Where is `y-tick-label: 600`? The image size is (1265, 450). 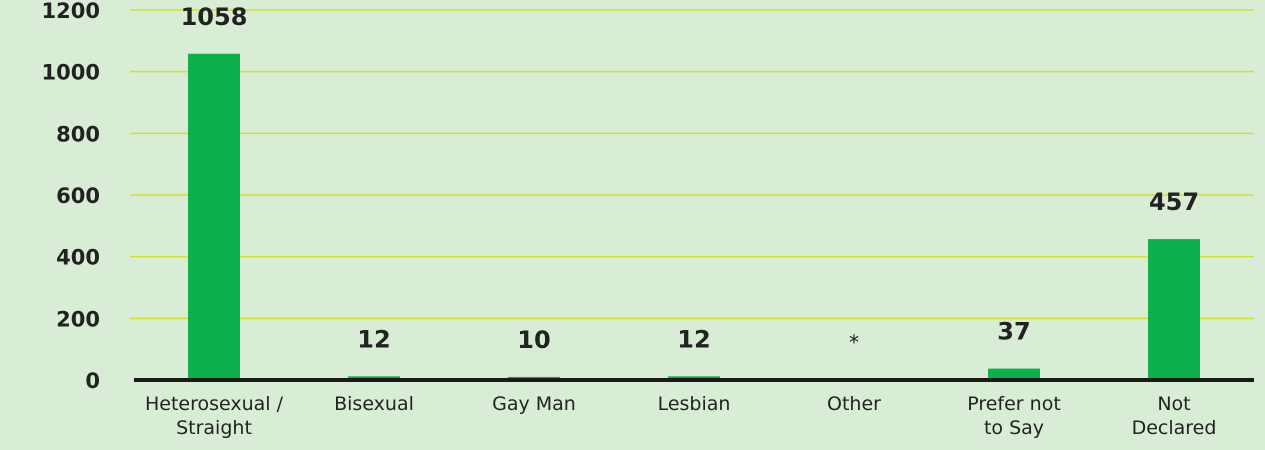 y-tick-label: 600 is located at coordinates (78, 196).